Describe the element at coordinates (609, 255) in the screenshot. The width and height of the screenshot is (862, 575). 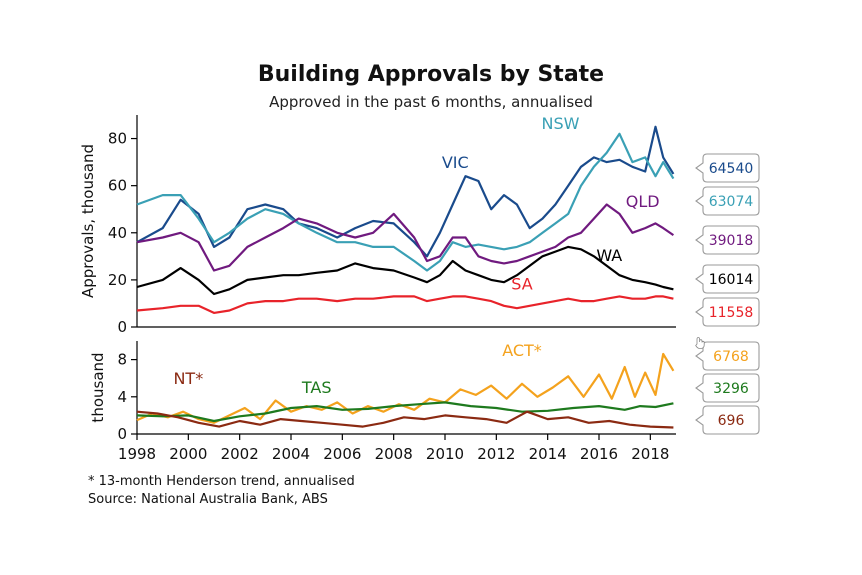
I see `series-label-wa: WA` at that location.